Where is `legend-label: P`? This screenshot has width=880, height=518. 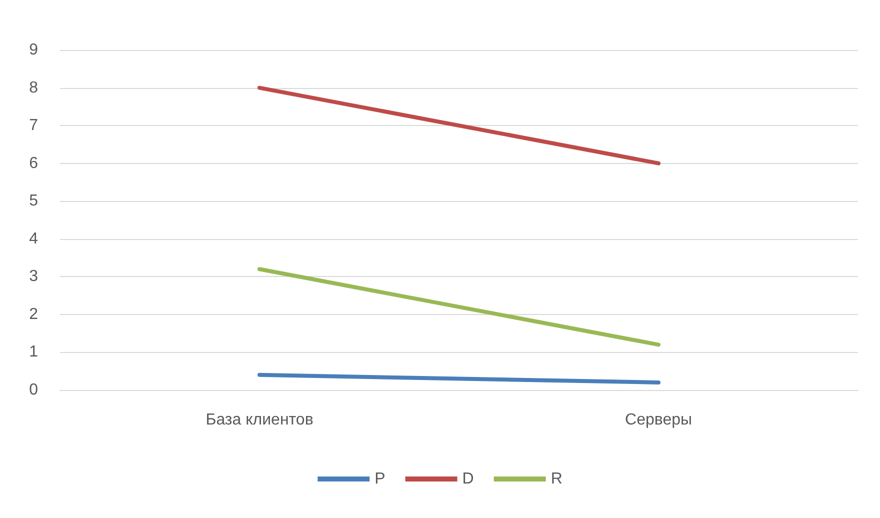 legend-label: P is located at coordinates (380, 479).